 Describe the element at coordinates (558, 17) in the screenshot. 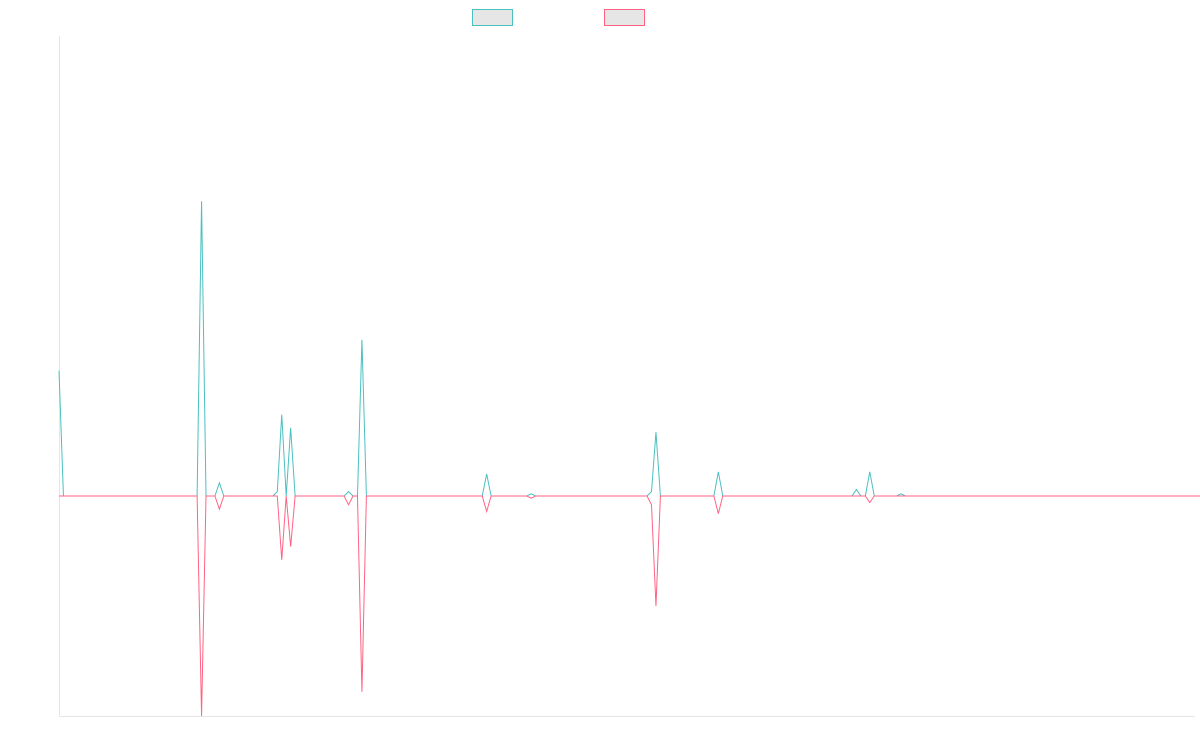

I see `chart-legend` at that location.